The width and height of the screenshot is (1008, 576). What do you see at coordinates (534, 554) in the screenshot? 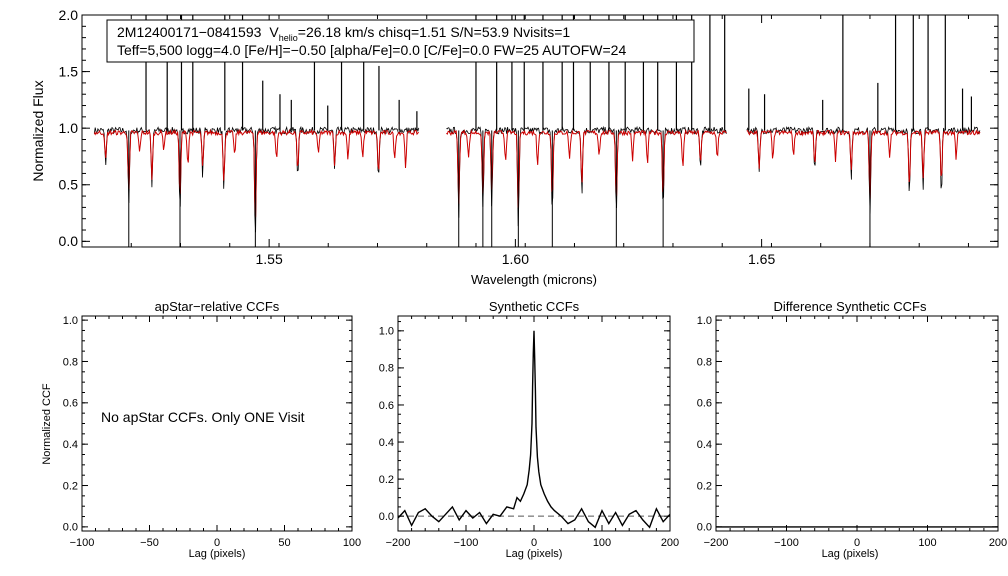
I see `synthetic-ccf-xlabel: Lag (pixels)` at bounding box center [534, 554].